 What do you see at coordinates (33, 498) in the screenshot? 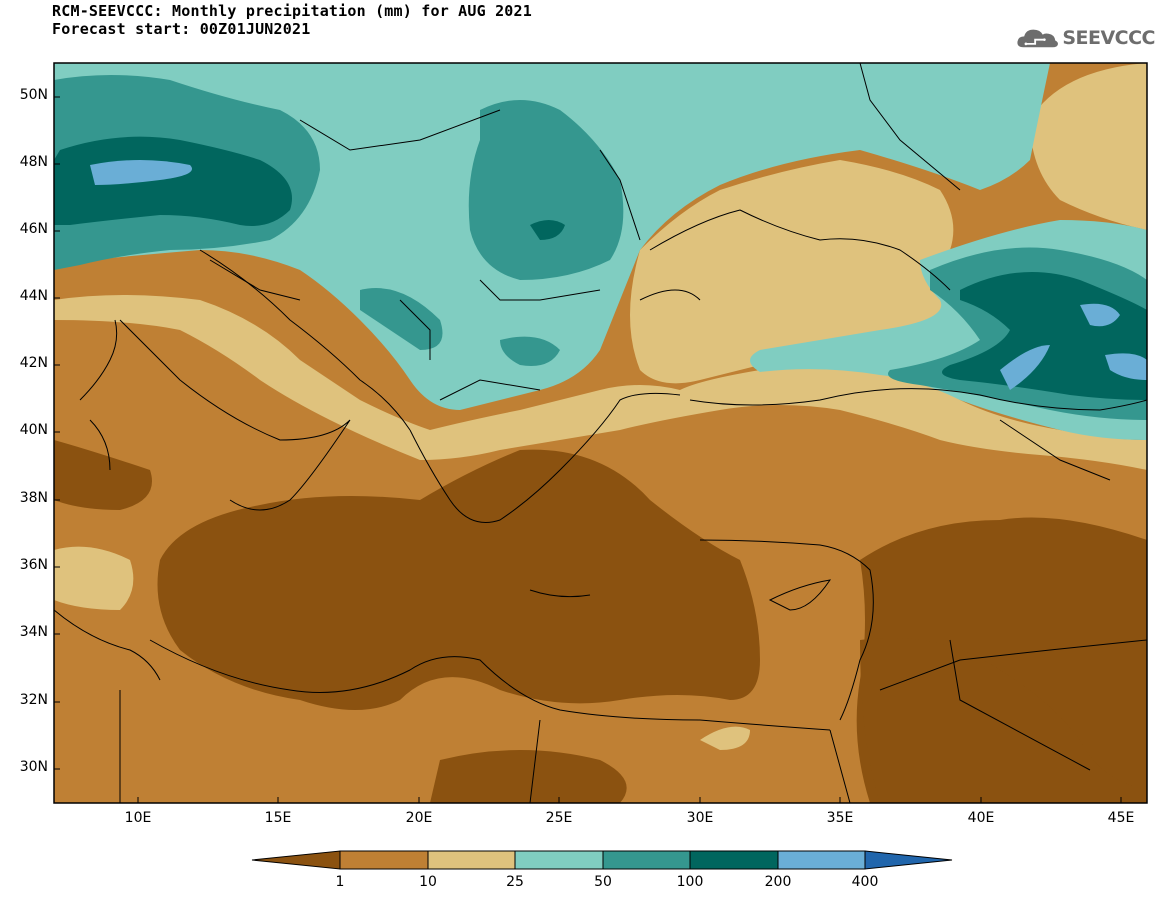
I see `lat-label: 38N` at bounding box center [33, 498].